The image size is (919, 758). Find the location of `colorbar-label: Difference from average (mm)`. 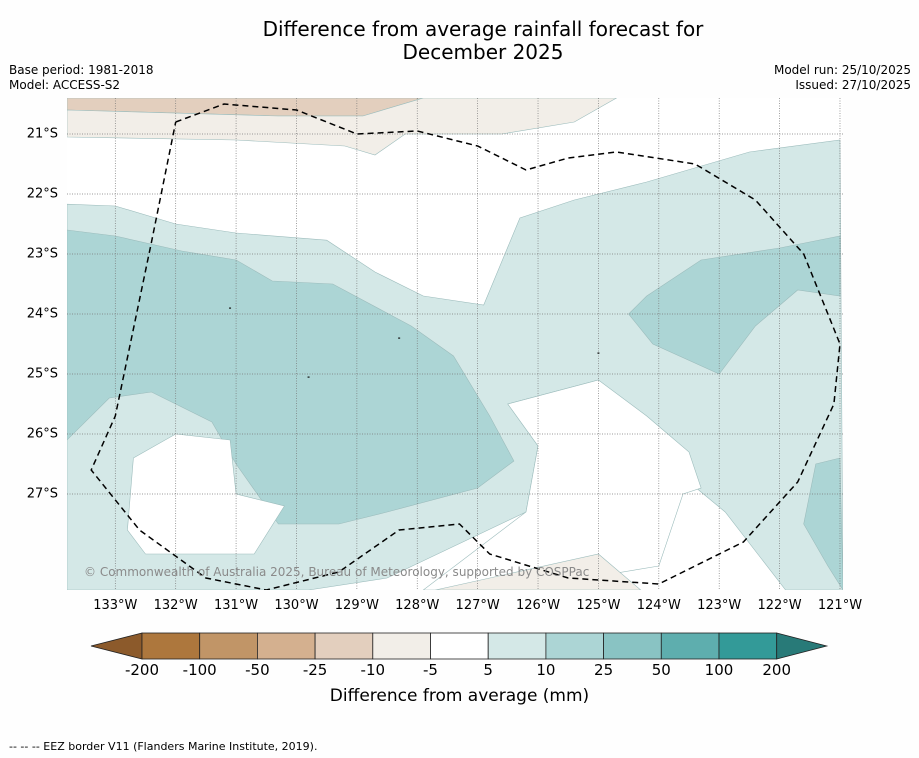

colorbar-label: Difference from average (mm) is located at coordinates (459, 696).